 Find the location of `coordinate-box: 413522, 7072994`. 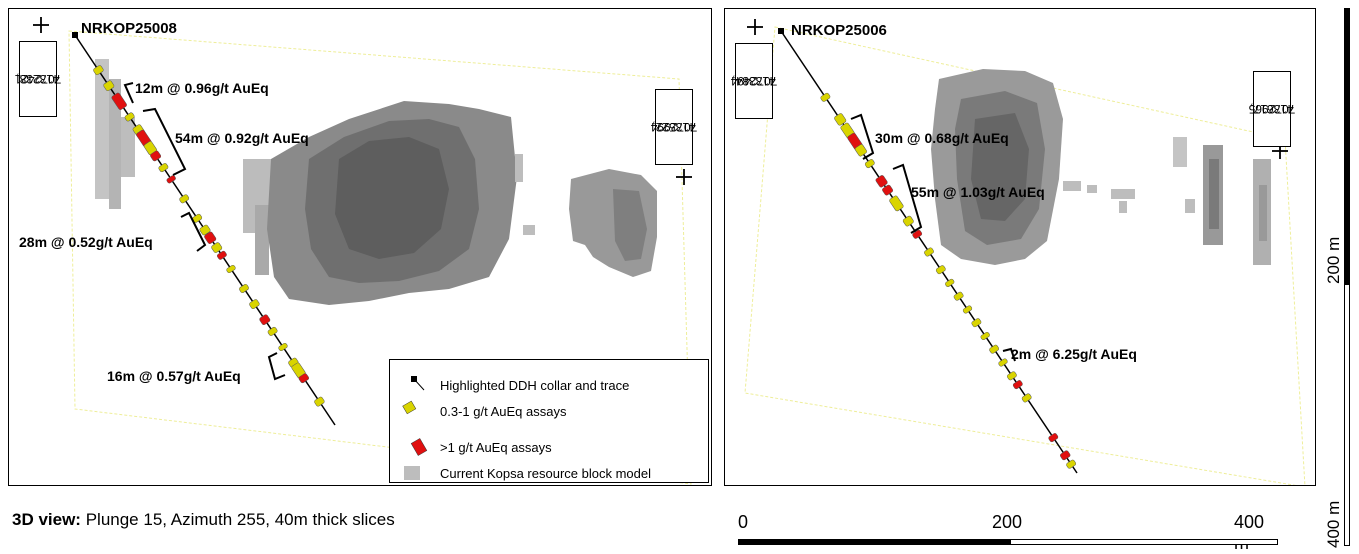

coordinate-box: 413522, 7072994 is located at coordinates (674, 127).